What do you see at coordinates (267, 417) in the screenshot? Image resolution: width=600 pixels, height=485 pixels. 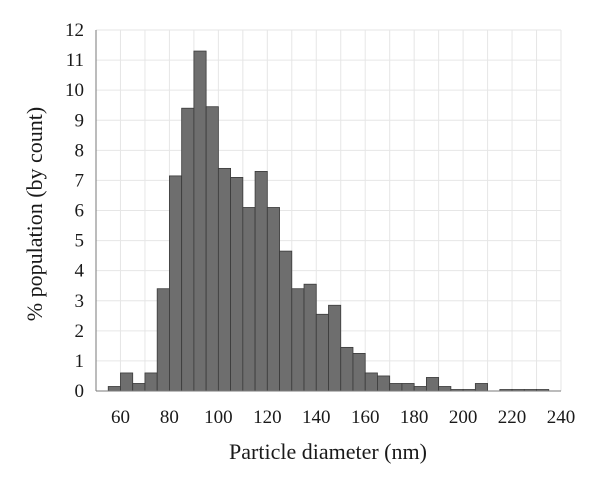 I see `x-tick-label: 120` at bounding box center [267, 417].